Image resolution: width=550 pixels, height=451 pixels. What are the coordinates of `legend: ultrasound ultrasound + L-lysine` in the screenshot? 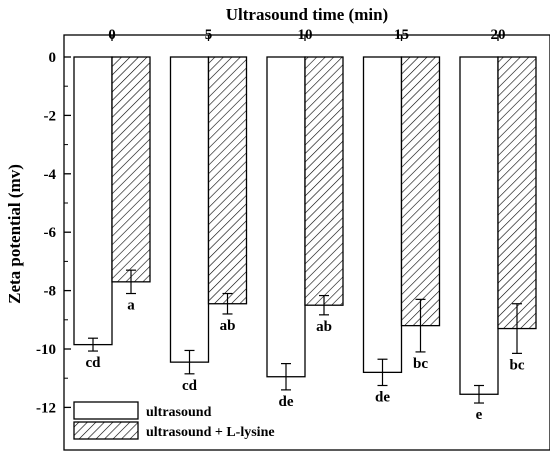 It's located at (174, 420).